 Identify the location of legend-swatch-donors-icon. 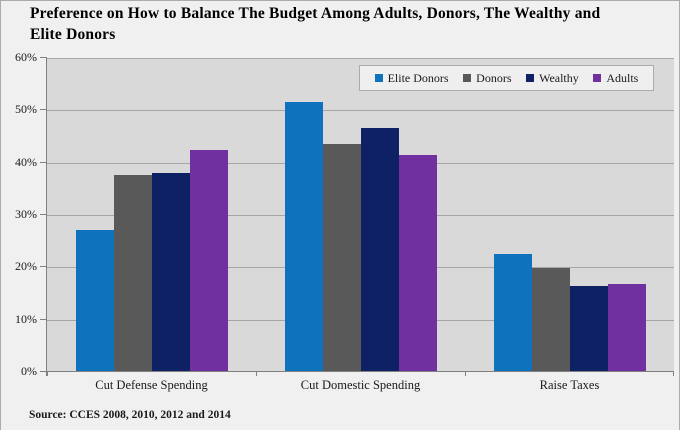
(467, 78).